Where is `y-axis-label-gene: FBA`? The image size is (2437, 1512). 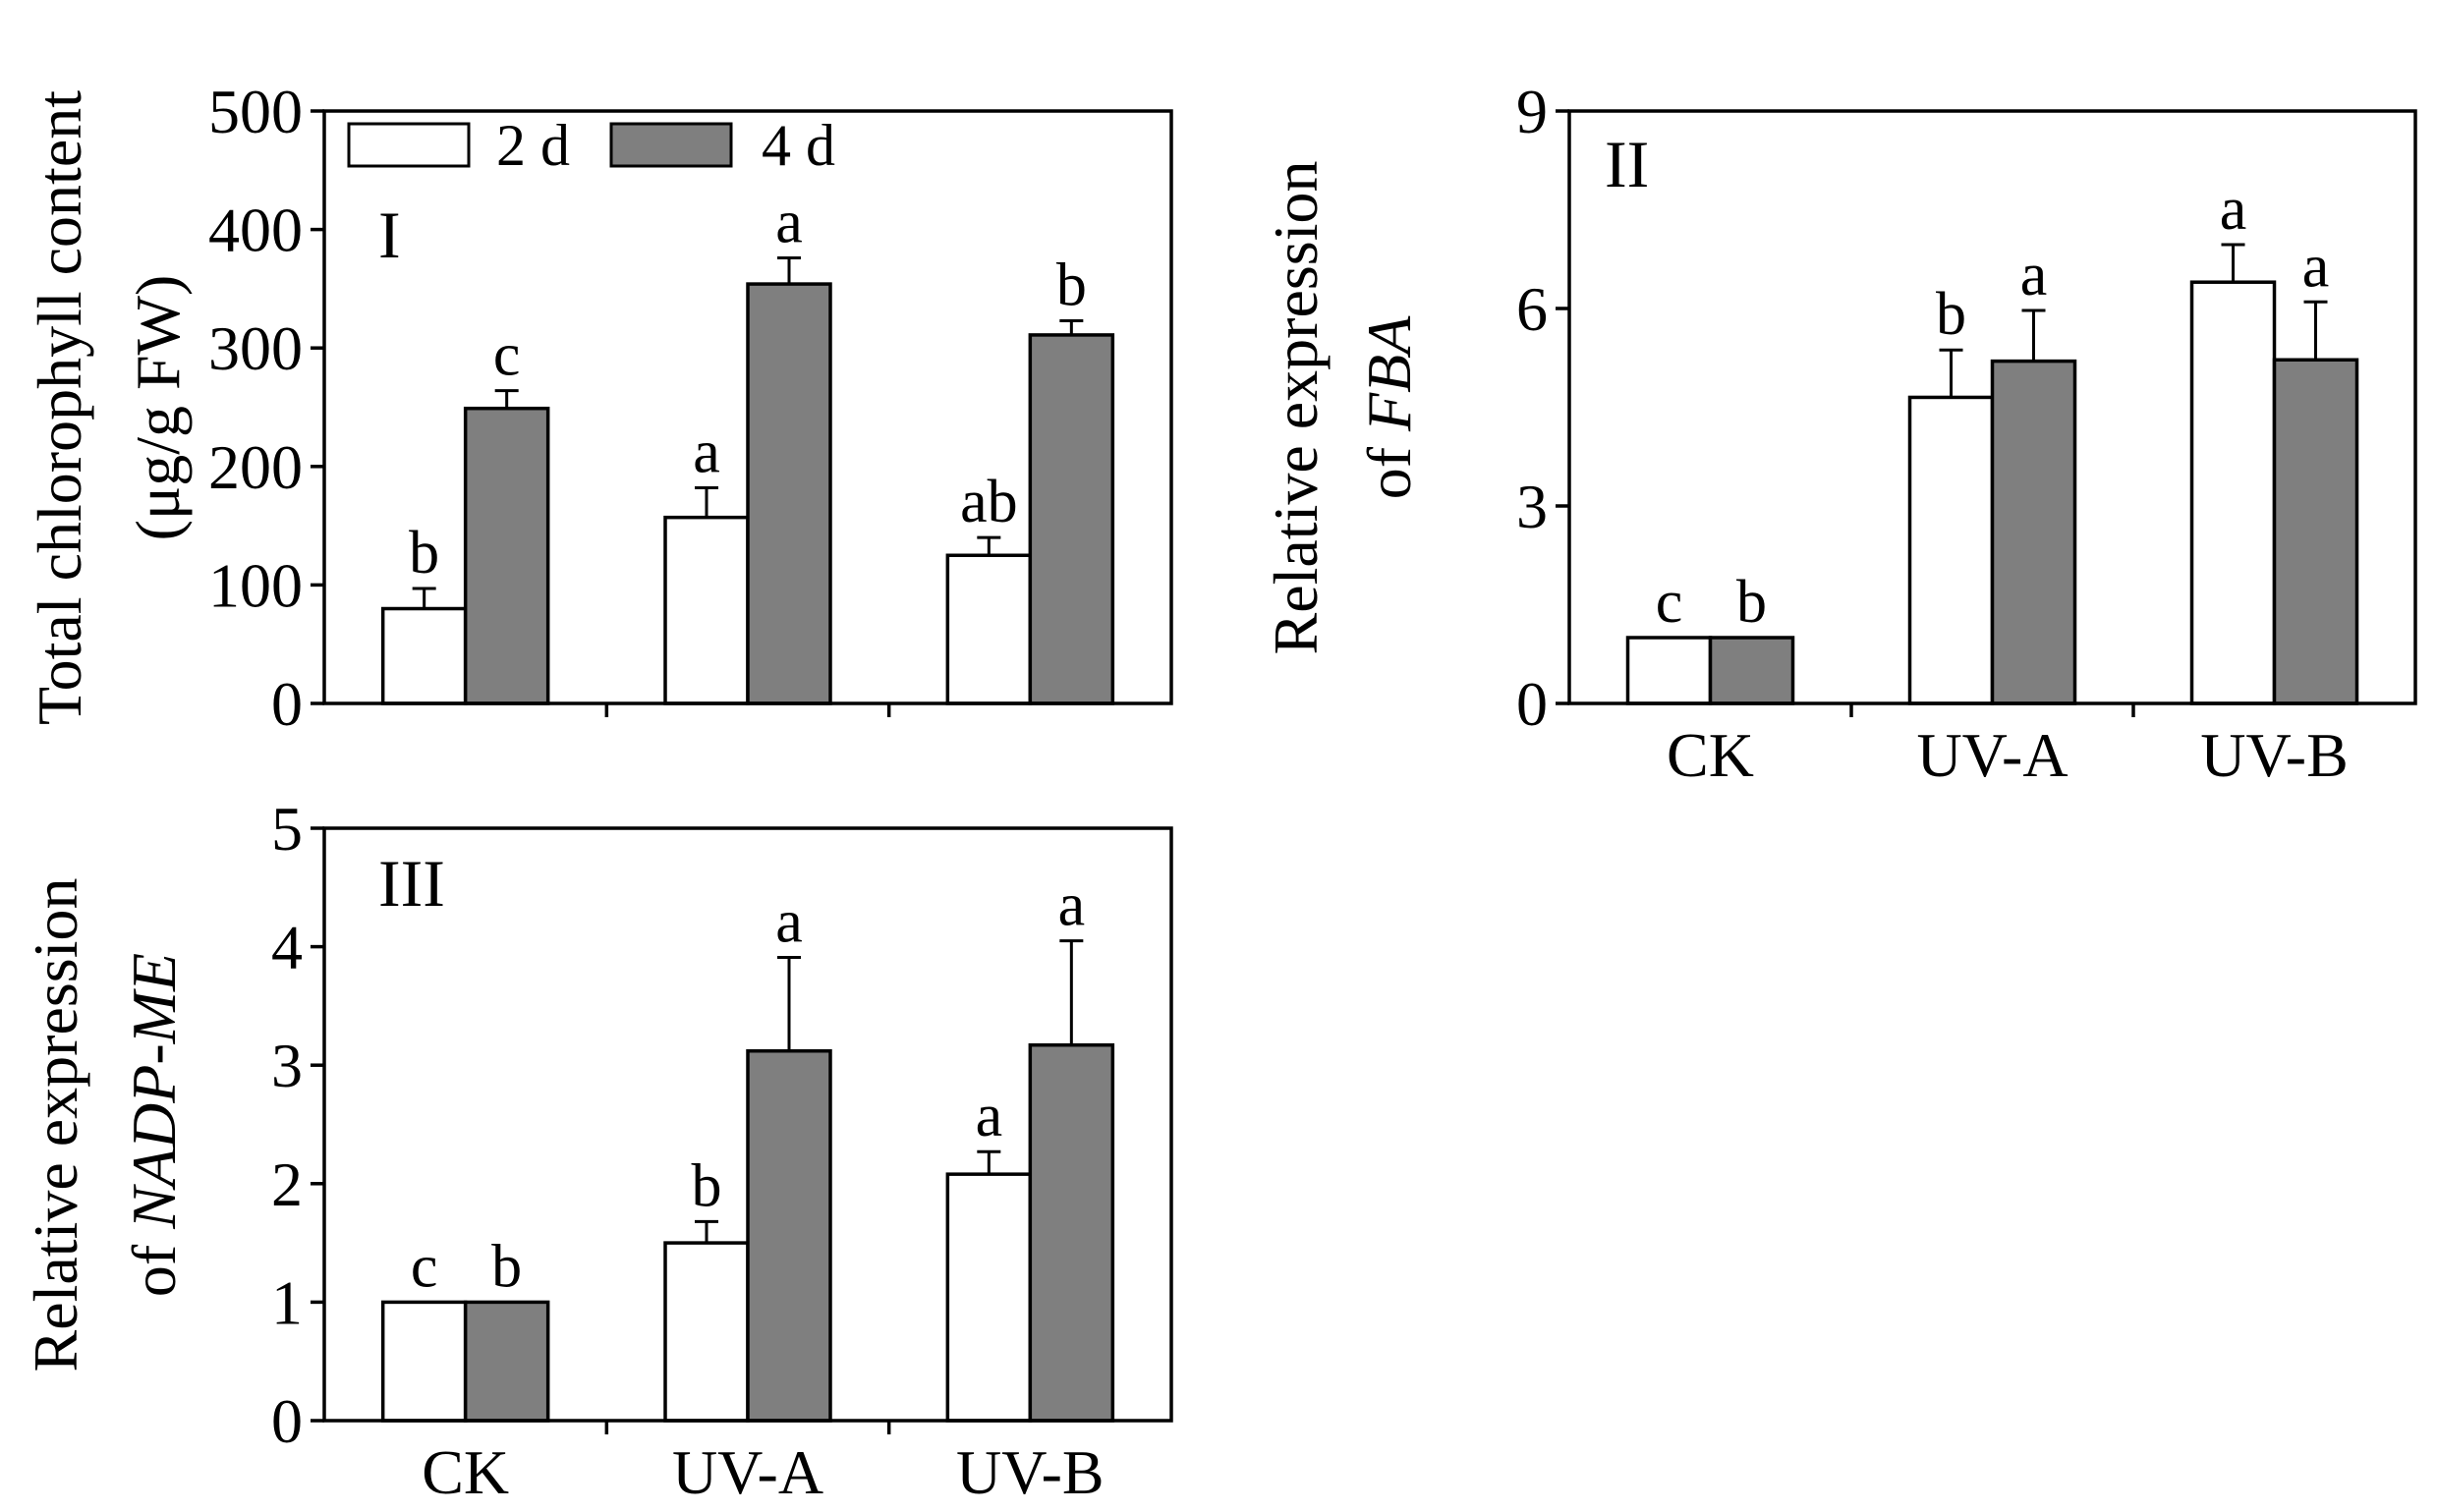 y-axis-label-gene: FBA is located at coordinates (1389, 373).